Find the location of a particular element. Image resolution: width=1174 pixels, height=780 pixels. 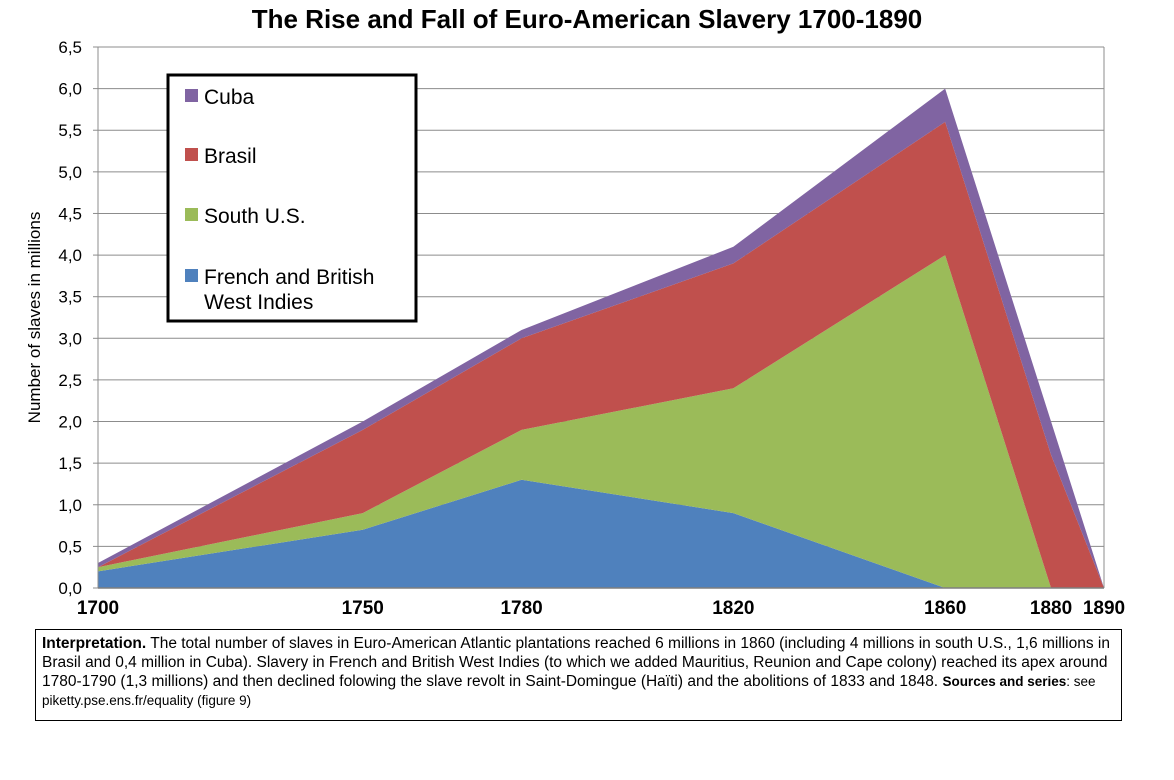

legend-label-cuba: Cuba is located at coordinates (229, 97).